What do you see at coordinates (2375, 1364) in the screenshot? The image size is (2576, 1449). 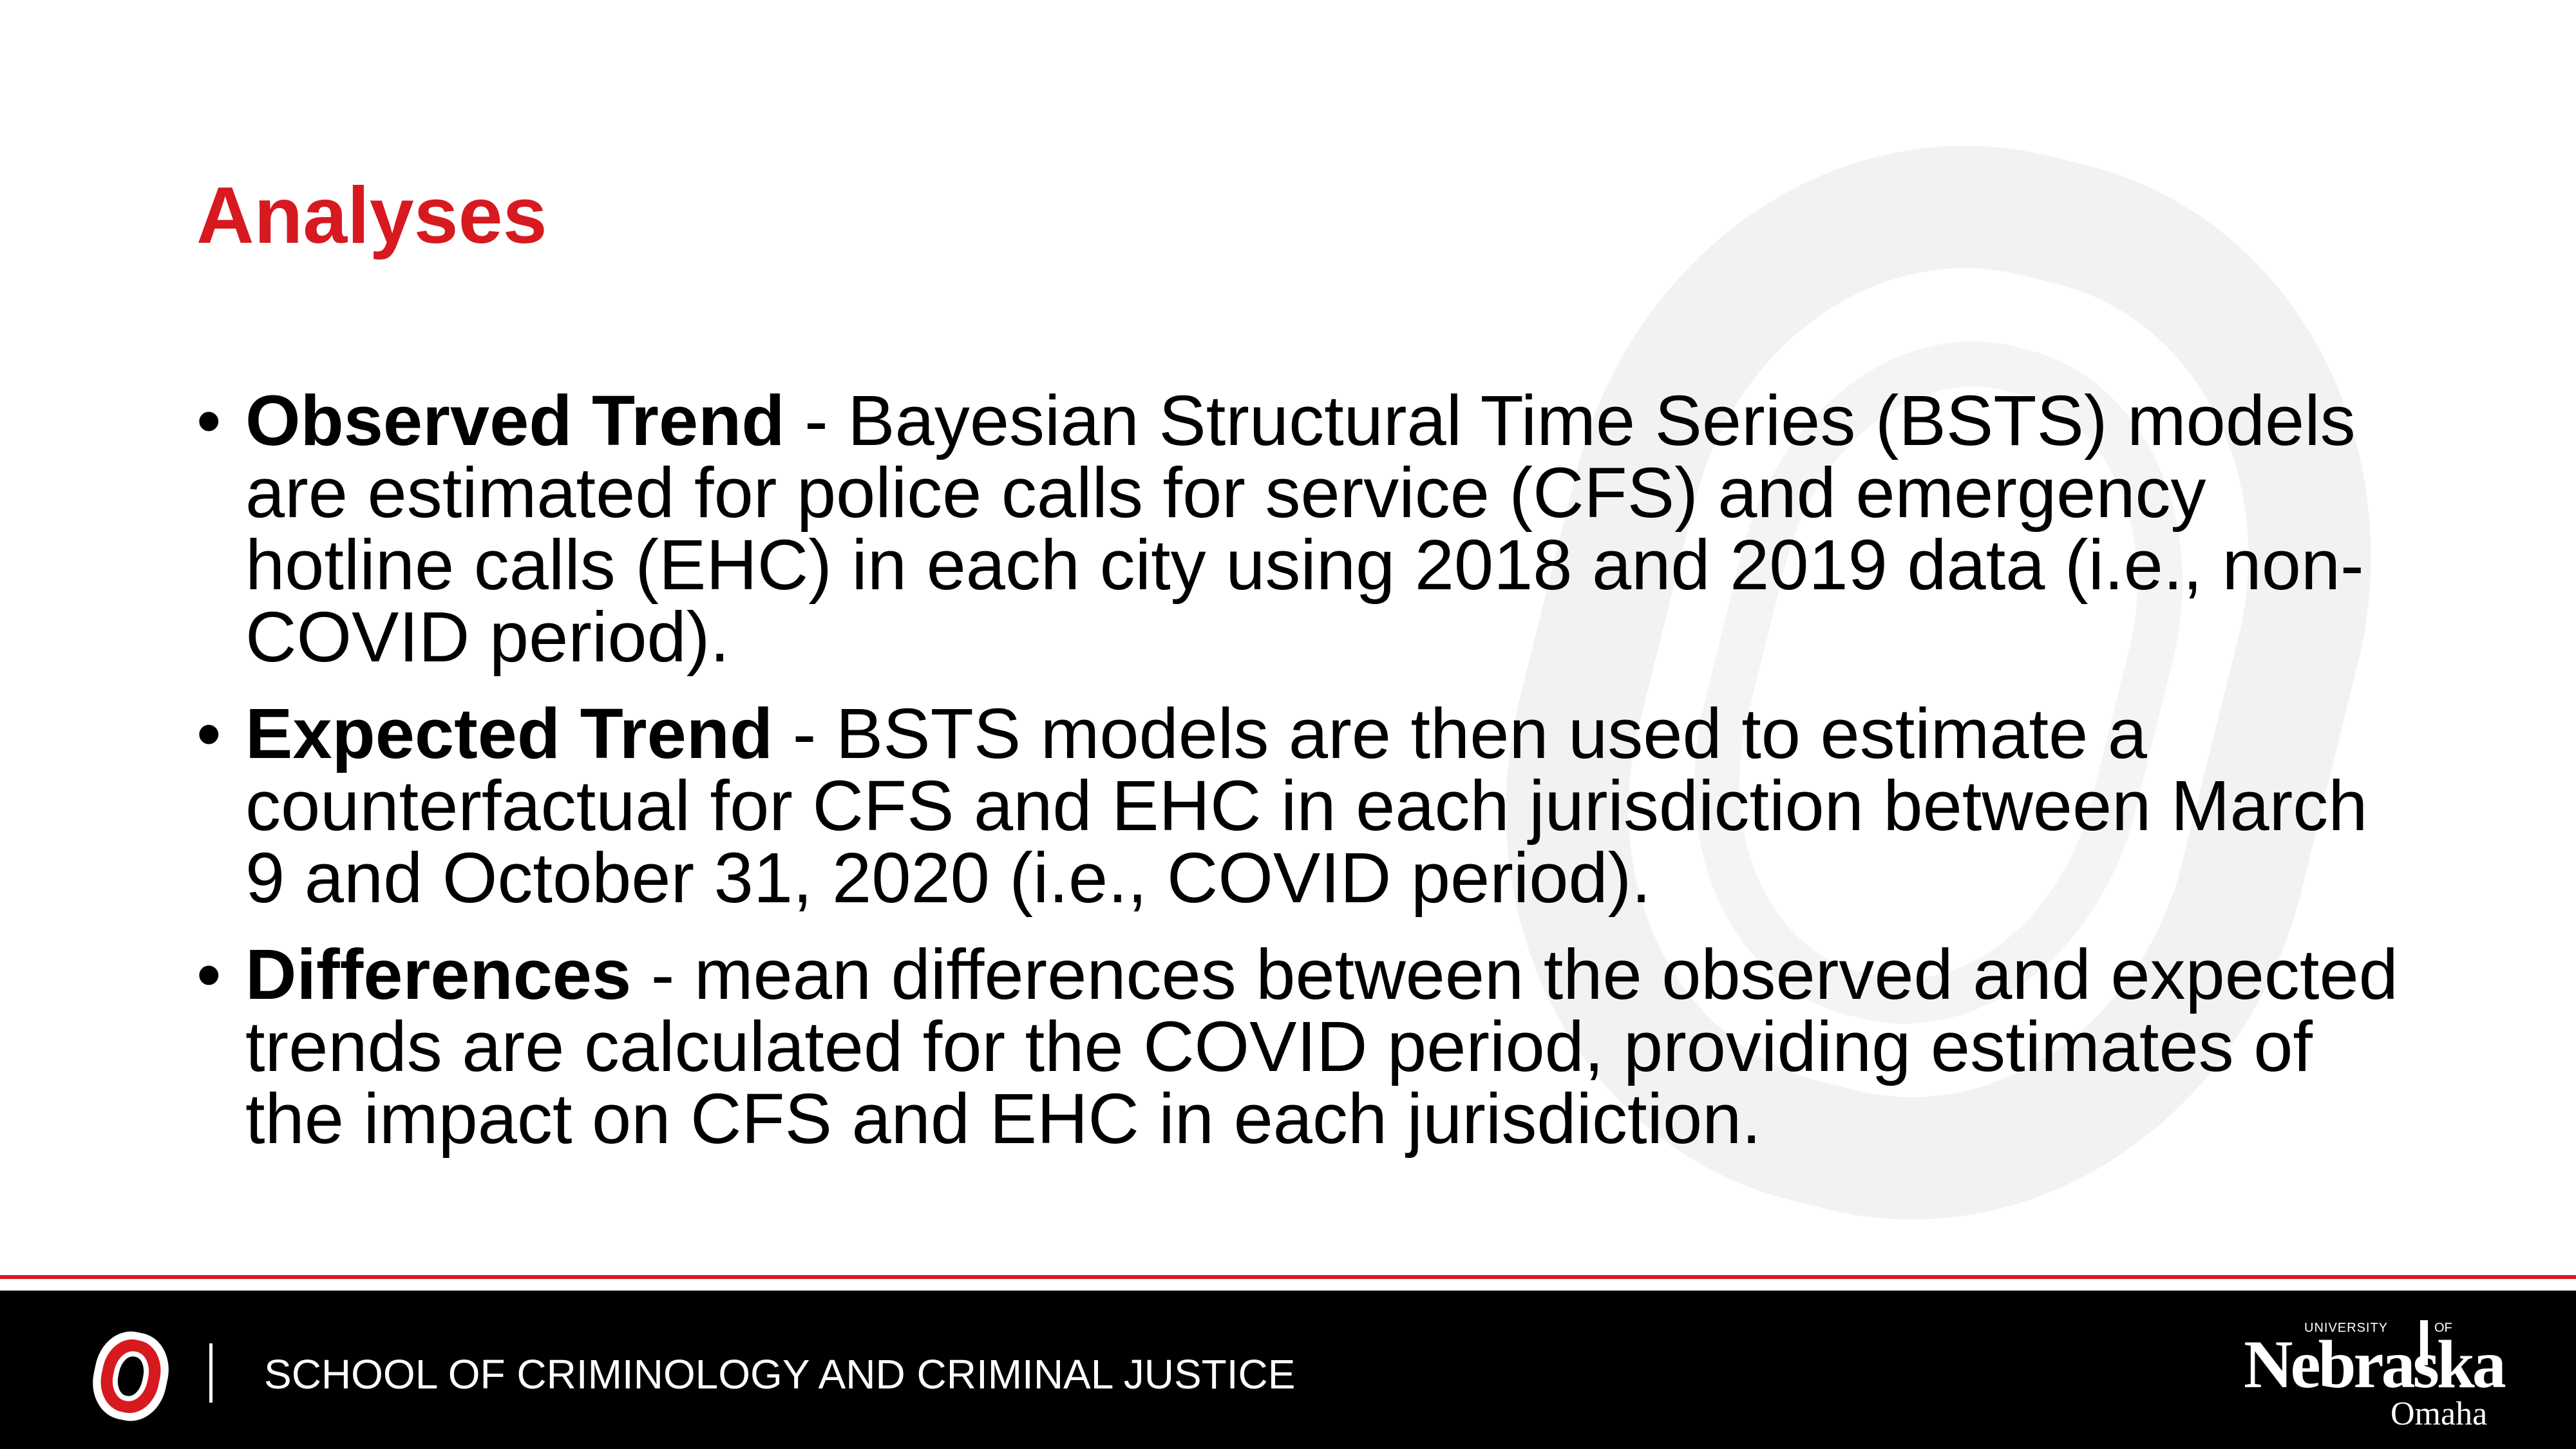 I see `logo-nebraska-text: Nebraska` at bounding box center [2375, 1364].